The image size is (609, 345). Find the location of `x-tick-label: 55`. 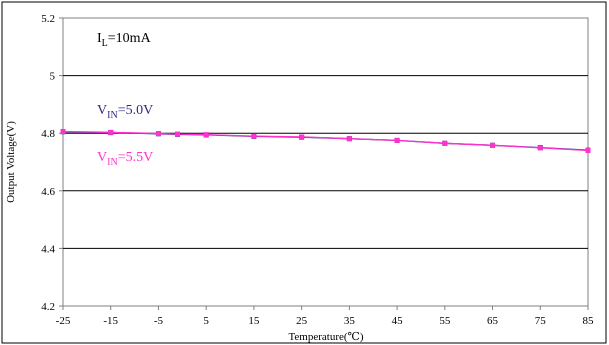

x-tick-label: 55 is located at coordinates (445, 321).